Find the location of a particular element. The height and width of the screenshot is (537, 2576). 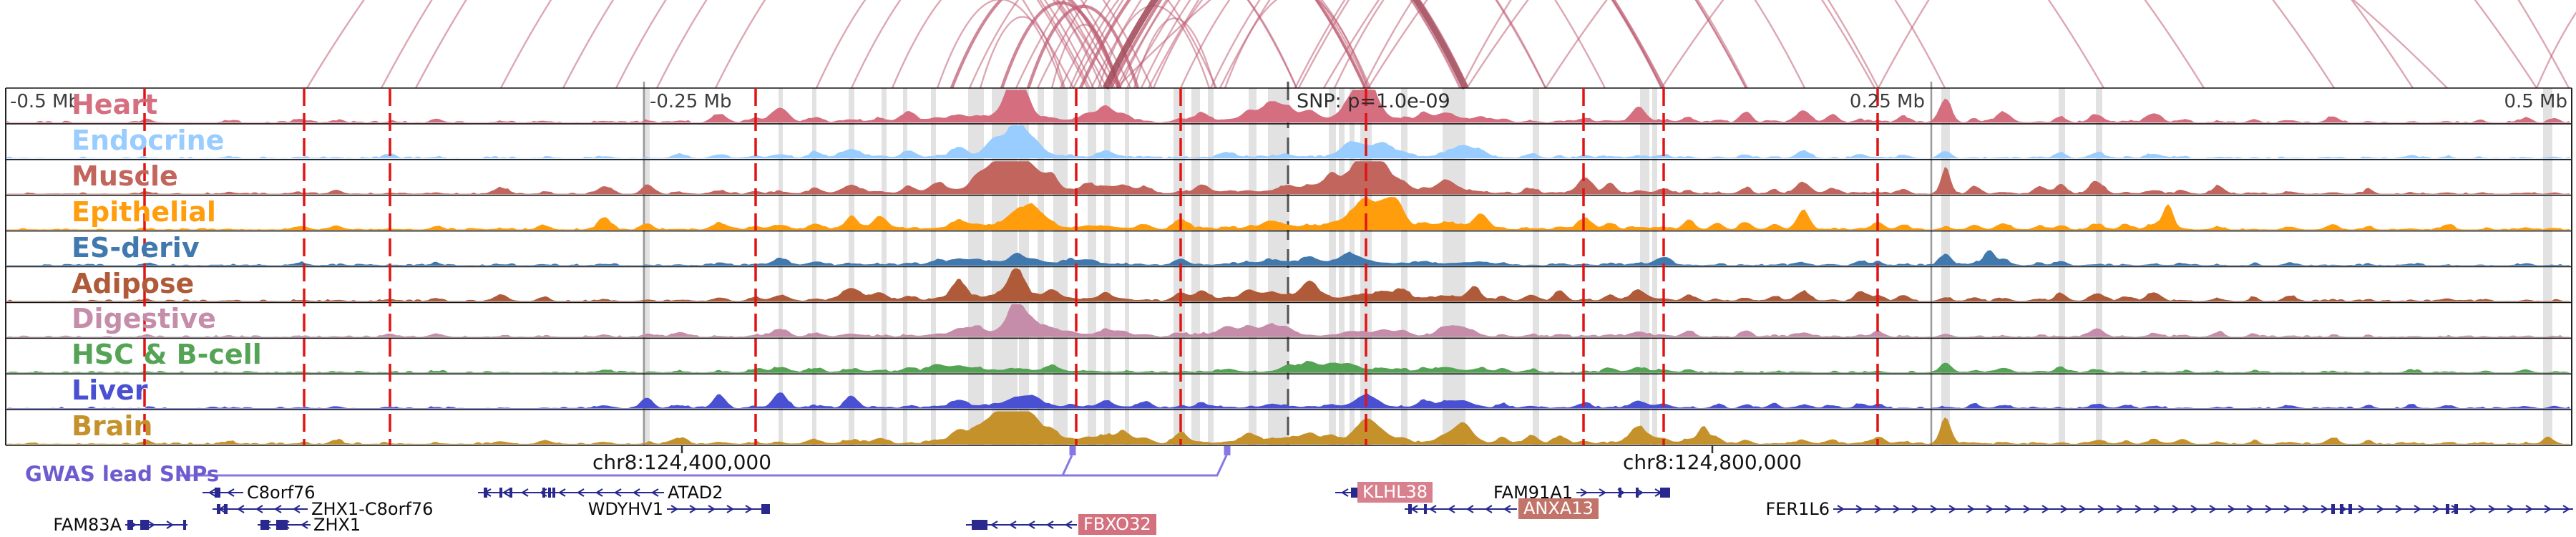

gwas-lead-snps-label: GWAS lead SNPs is located at coordinates (122, 474).